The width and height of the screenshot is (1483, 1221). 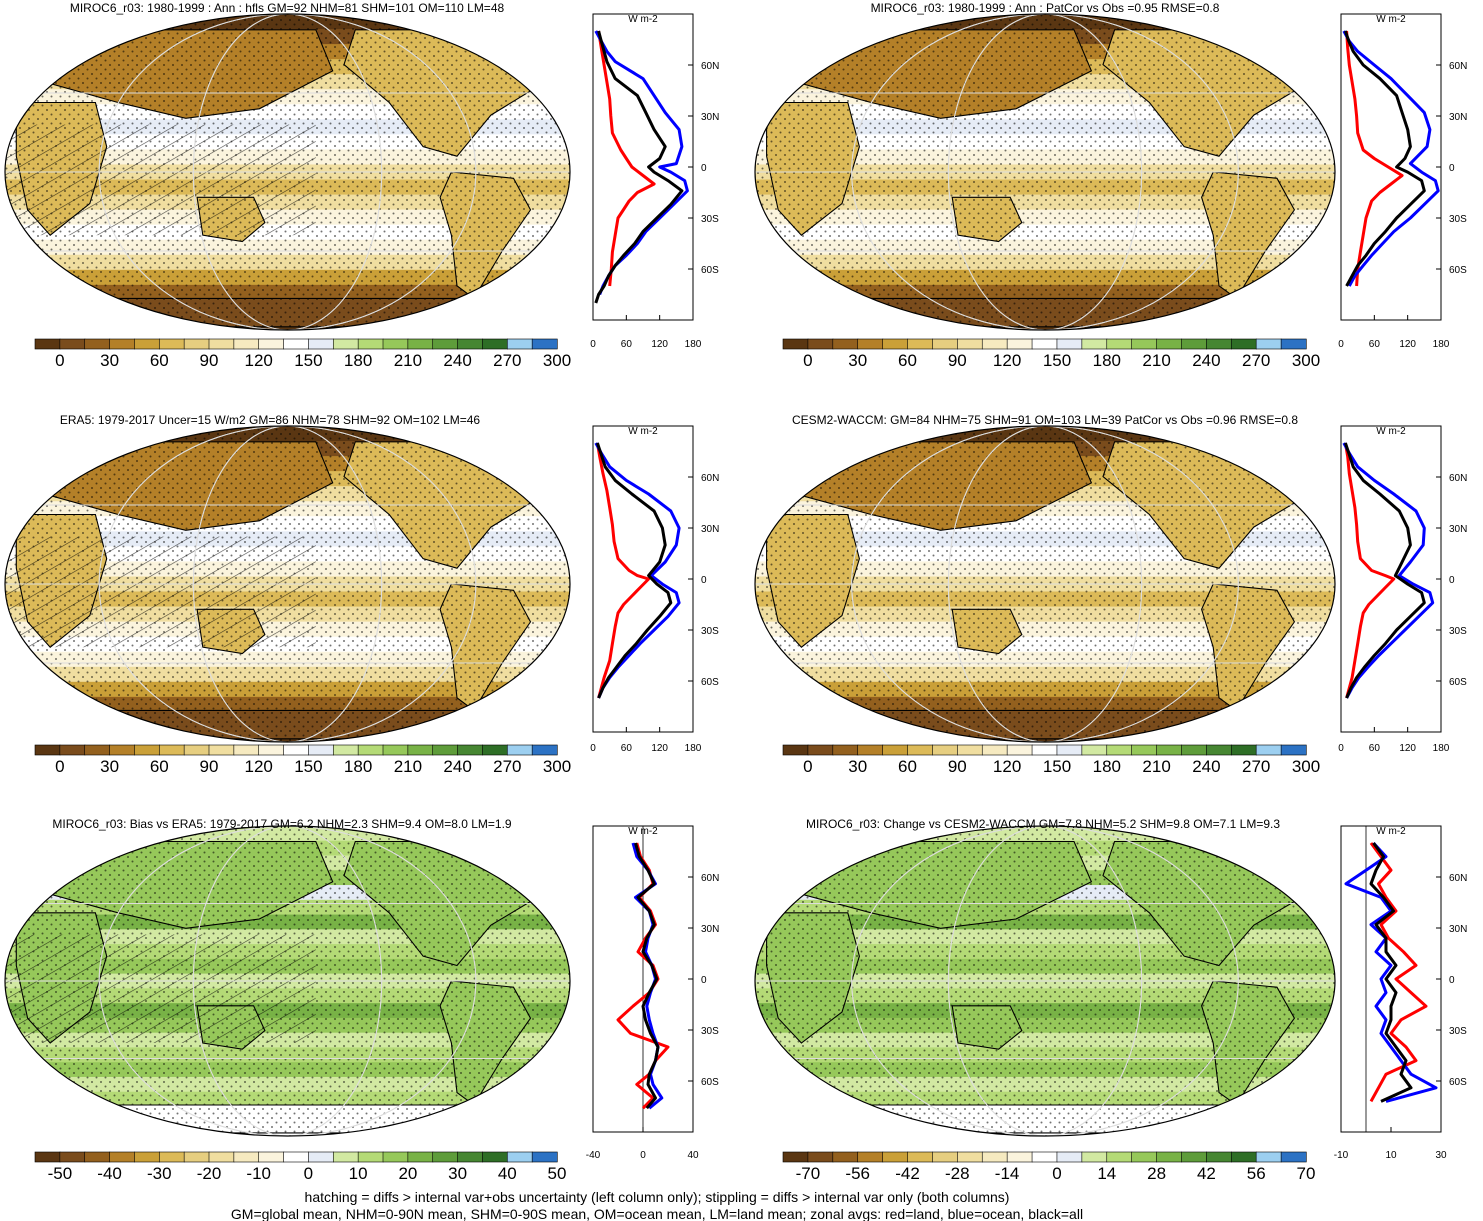 I want to click on zonal-xtick-label: 180, so click(x=1441, y=748).